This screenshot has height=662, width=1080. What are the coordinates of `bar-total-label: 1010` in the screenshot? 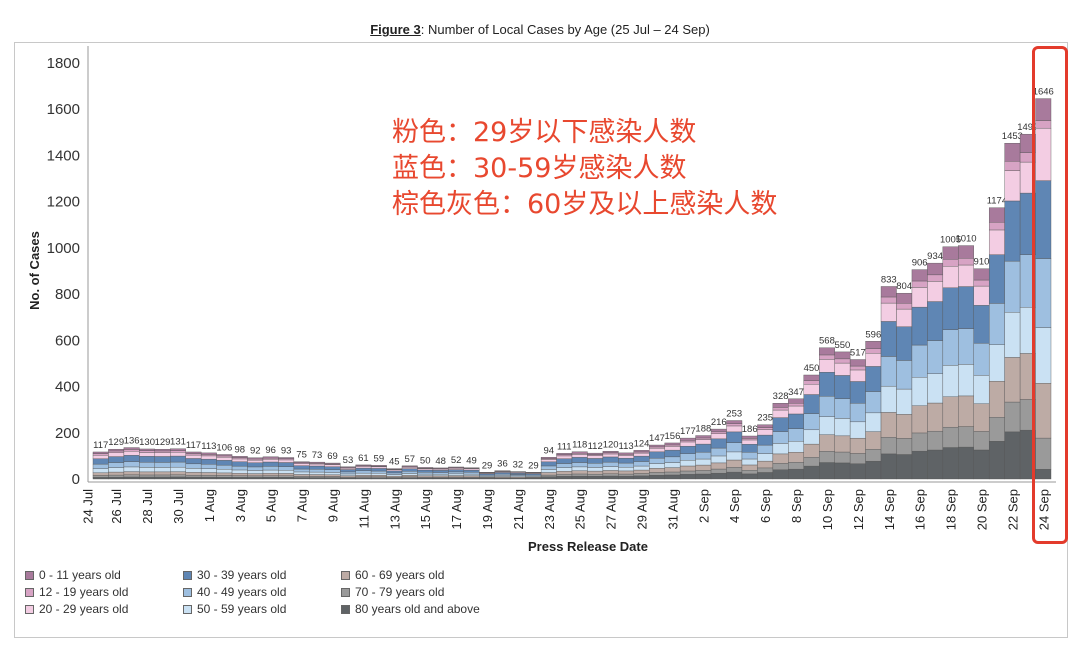 It's located at (965, 239).